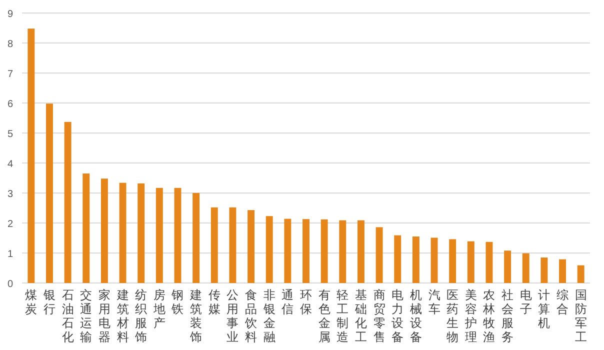 Image resolution: width=604 pixels, height=350 pixels. Describe the element at coordinates (10, 194) in the screenshot. I see `y-tick-label: 3` at that location.